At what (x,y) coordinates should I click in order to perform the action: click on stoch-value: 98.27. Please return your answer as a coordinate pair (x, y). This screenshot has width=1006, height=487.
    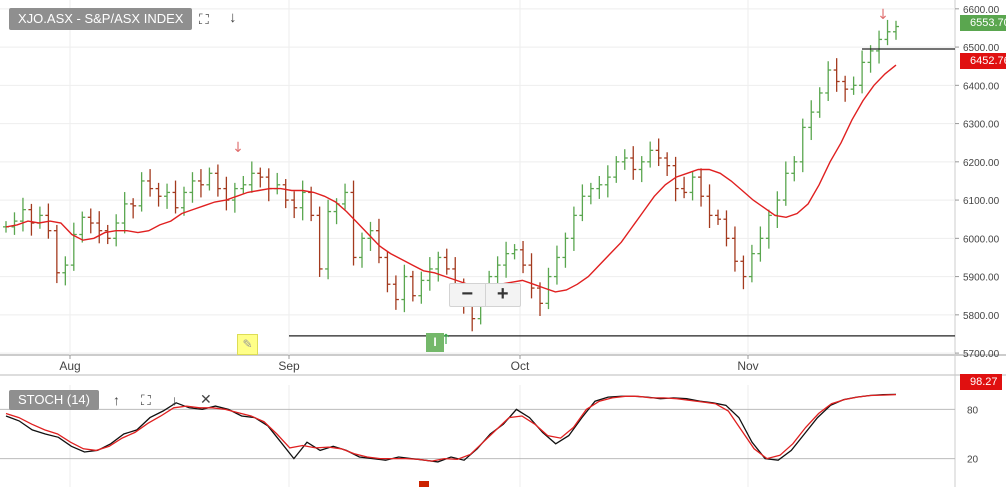
    Looking at the image, I should click on (984, 382).